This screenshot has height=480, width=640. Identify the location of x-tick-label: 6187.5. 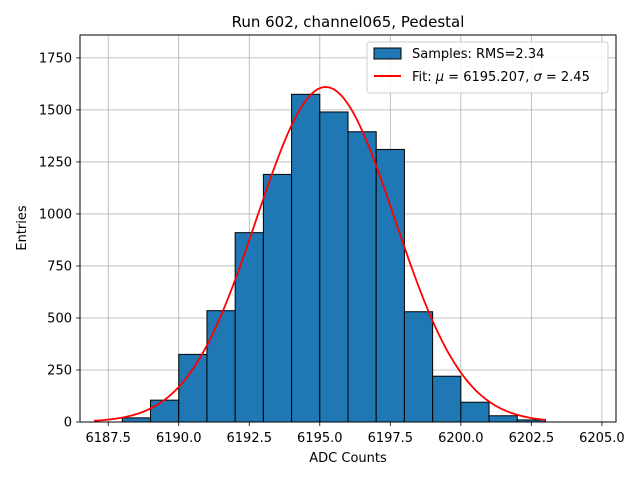
(108, 438).